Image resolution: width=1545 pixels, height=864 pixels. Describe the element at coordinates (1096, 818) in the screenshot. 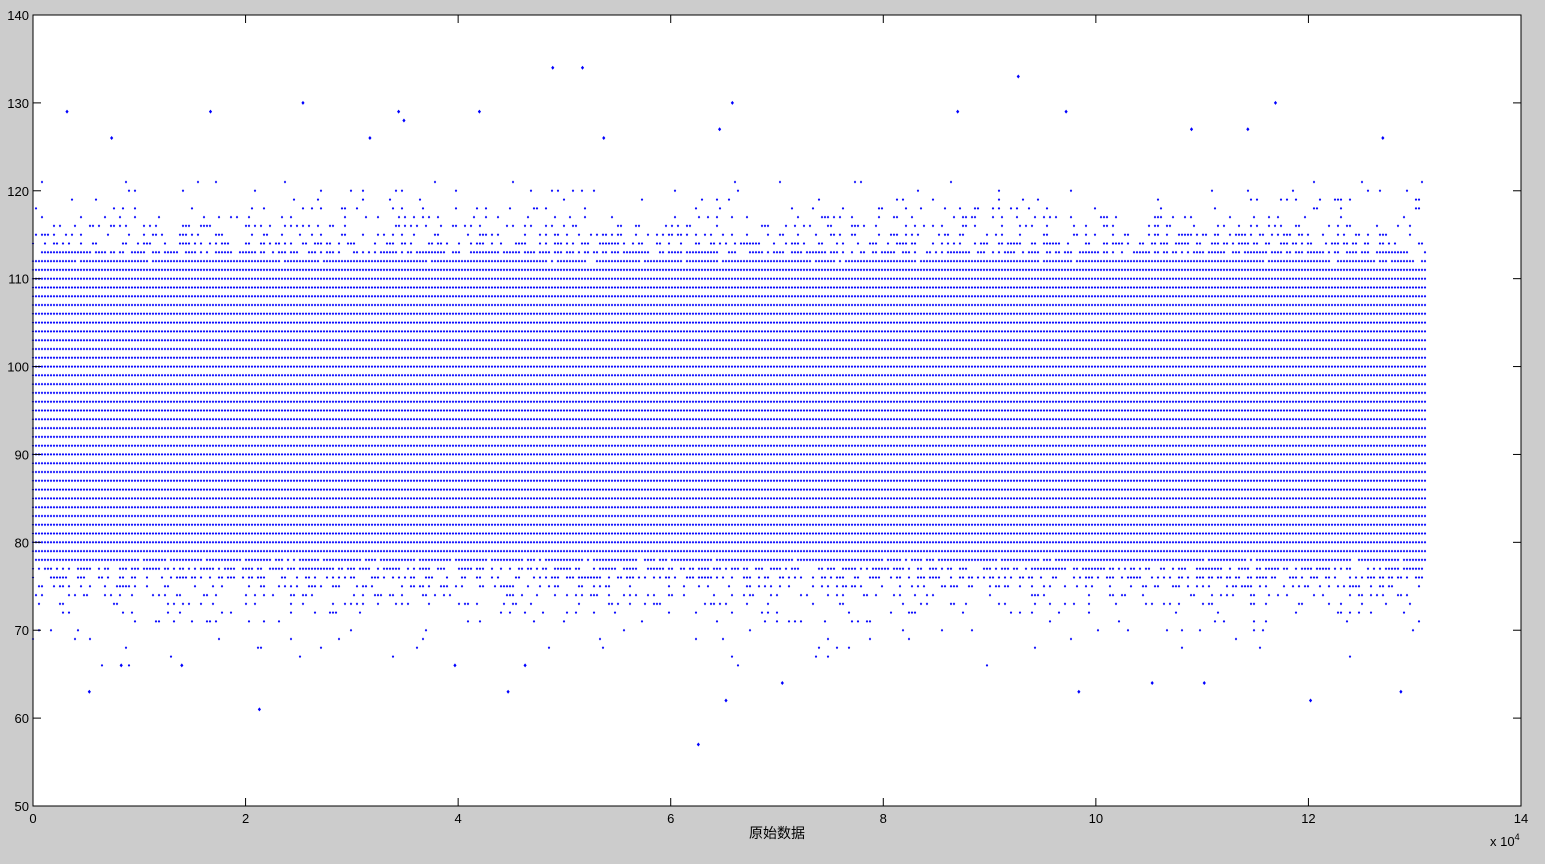

I see `x-tick-label: 10` at that location.